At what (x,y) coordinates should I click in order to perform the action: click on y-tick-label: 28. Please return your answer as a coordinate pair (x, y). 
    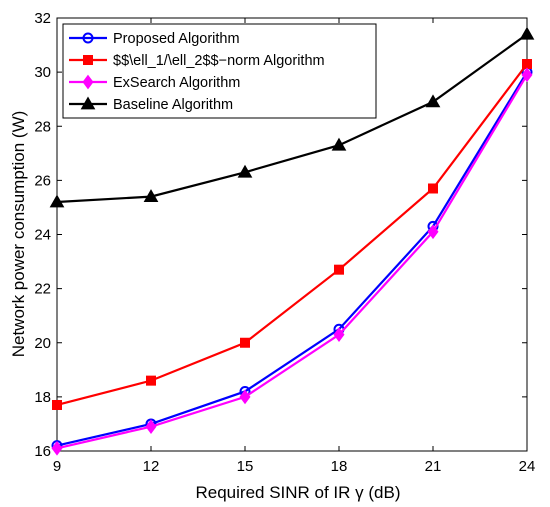
    Looking at the image, I should click on (42, 126).